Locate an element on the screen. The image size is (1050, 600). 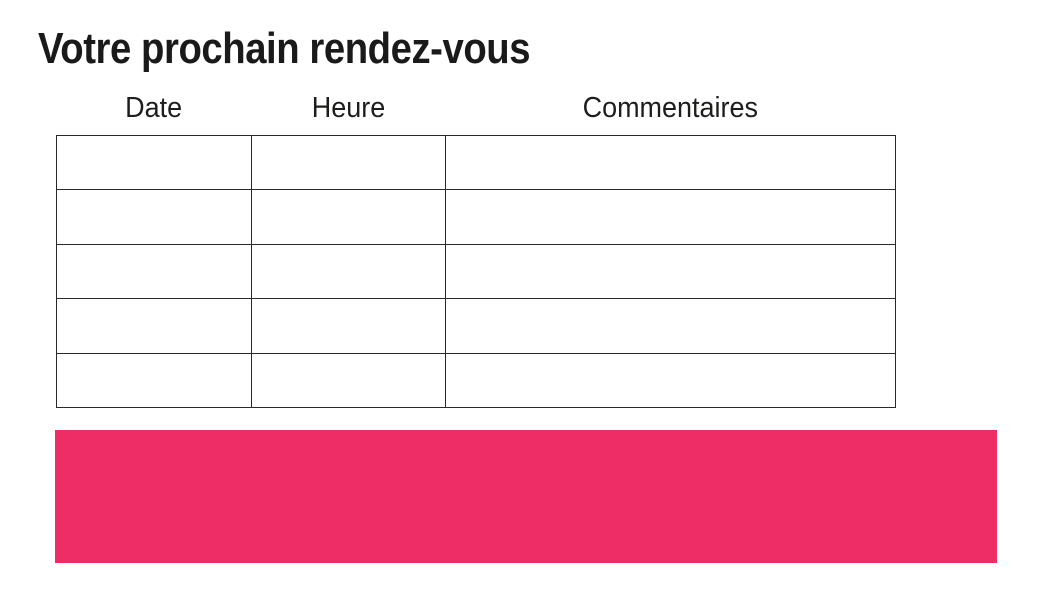
column-header-heure: Heure is located at coordinates (348, 108).